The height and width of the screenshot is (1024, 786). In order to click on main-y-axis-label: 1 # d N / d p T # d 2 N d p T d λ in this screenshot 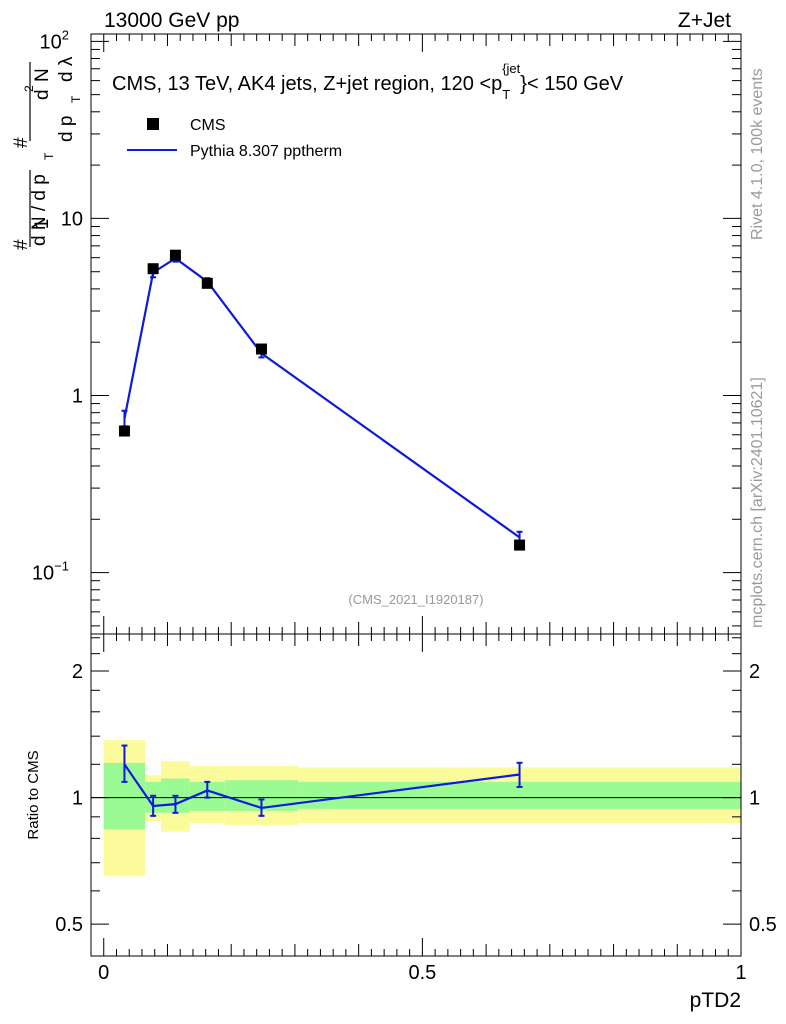, I will do `click(47, 153)`.